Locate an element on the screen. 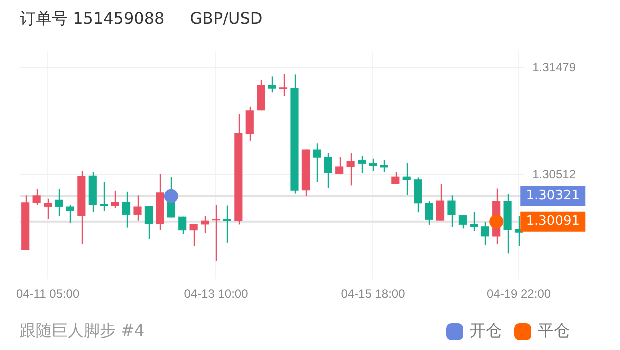 The height and width of the screenshot is (350, 620). x-tick-label: 04-11 05:00 is located at coordinates (48, 294).